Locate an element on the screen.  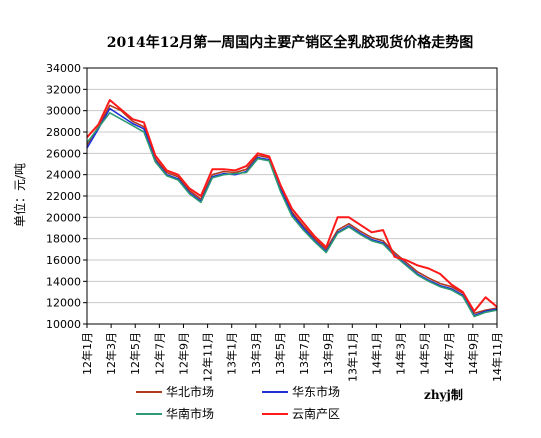
y-tick-label: 26000 is located at coordinates (63, 153).